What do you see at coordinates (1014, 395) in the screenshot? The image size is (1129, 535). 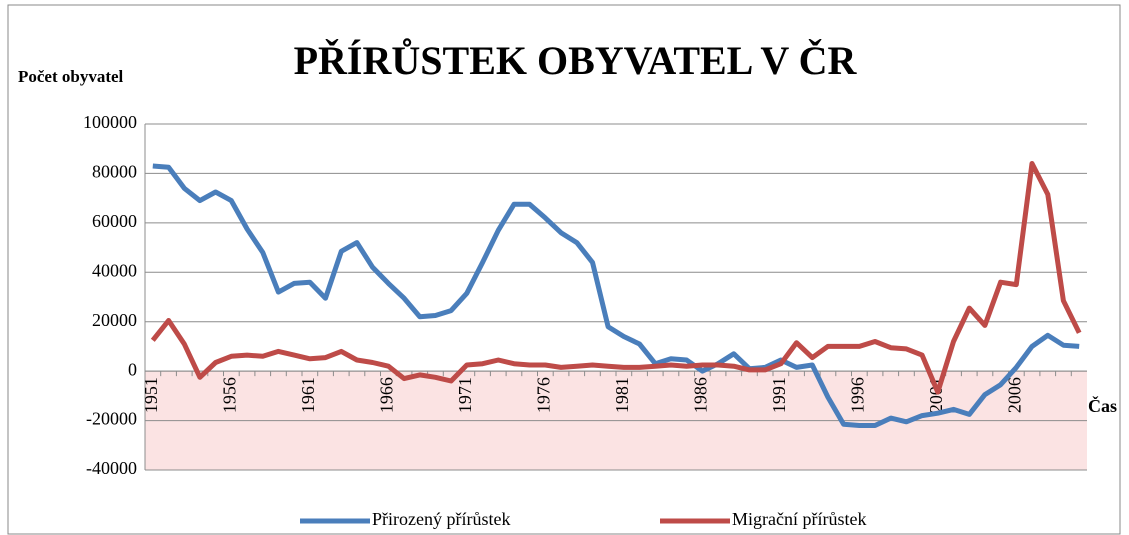 I see `x-tick-label: 2006` at bounding box center [1014, 395].